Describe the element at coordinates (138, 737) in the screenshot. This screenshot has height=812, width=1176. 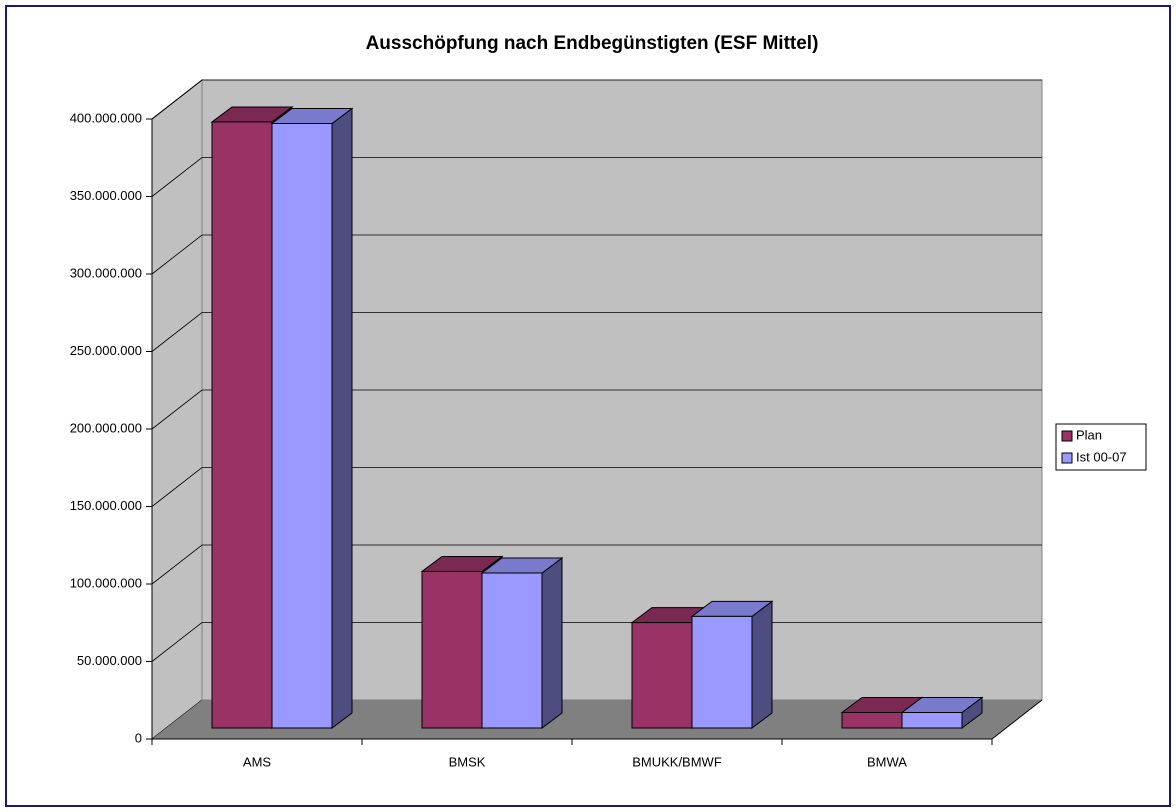
I see `y-tick-label: 0` at that location.